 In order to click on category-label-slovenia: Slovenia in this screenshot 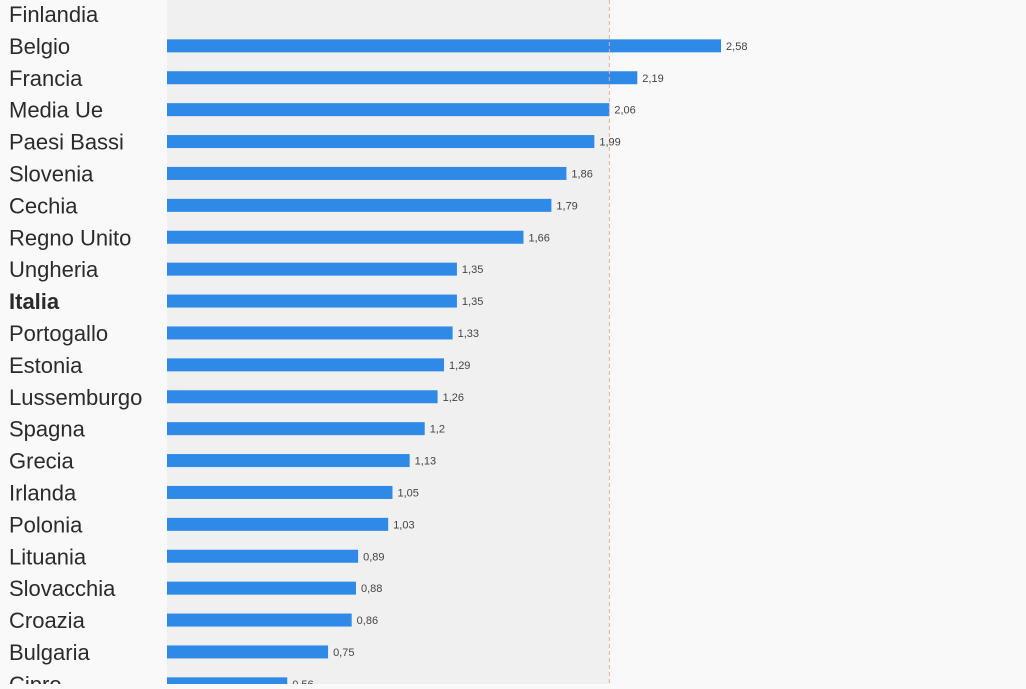, I will do `click(51, 173)`.